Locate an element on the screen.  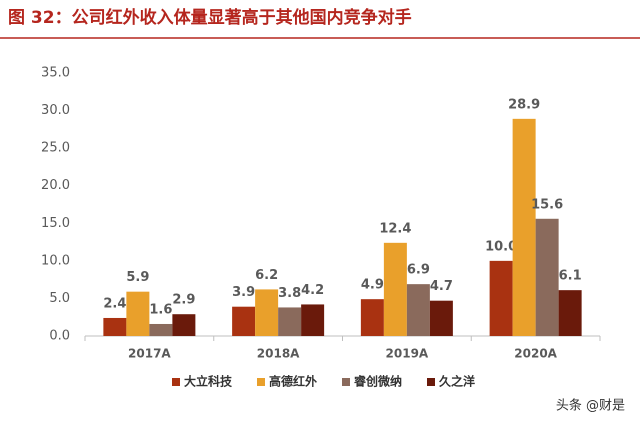
watermark: 头条 @财是 is located at coordinates (590, 406).